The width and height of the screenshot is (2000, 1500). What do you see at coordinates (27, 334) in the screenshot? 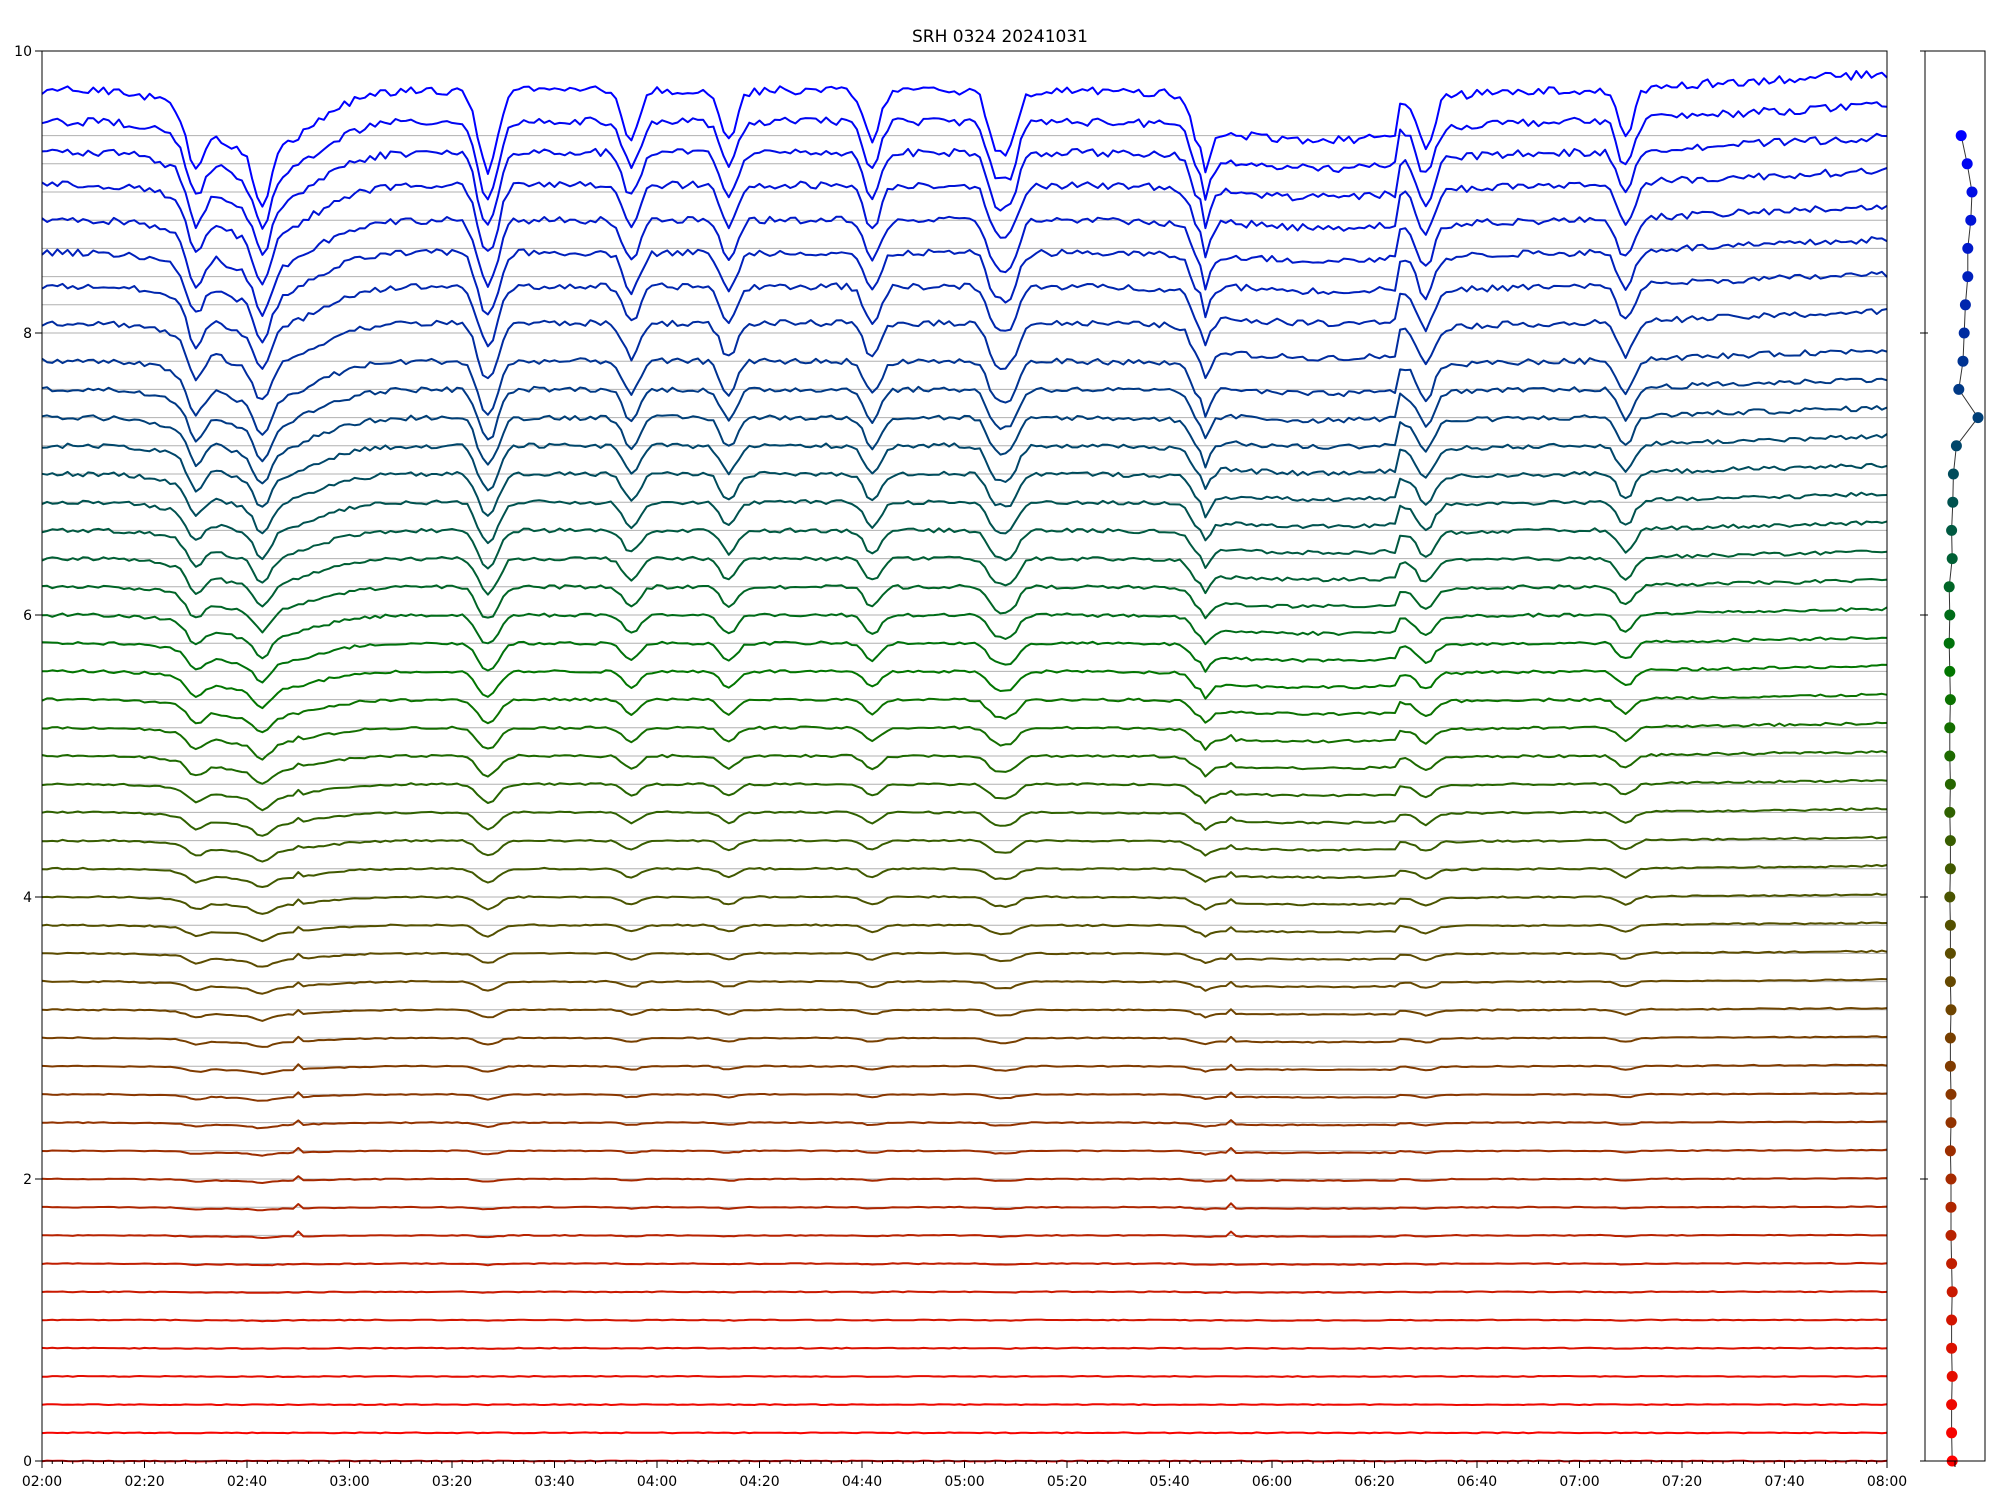
I see `y-tick-label: 8` at bounding box center [27, 334].